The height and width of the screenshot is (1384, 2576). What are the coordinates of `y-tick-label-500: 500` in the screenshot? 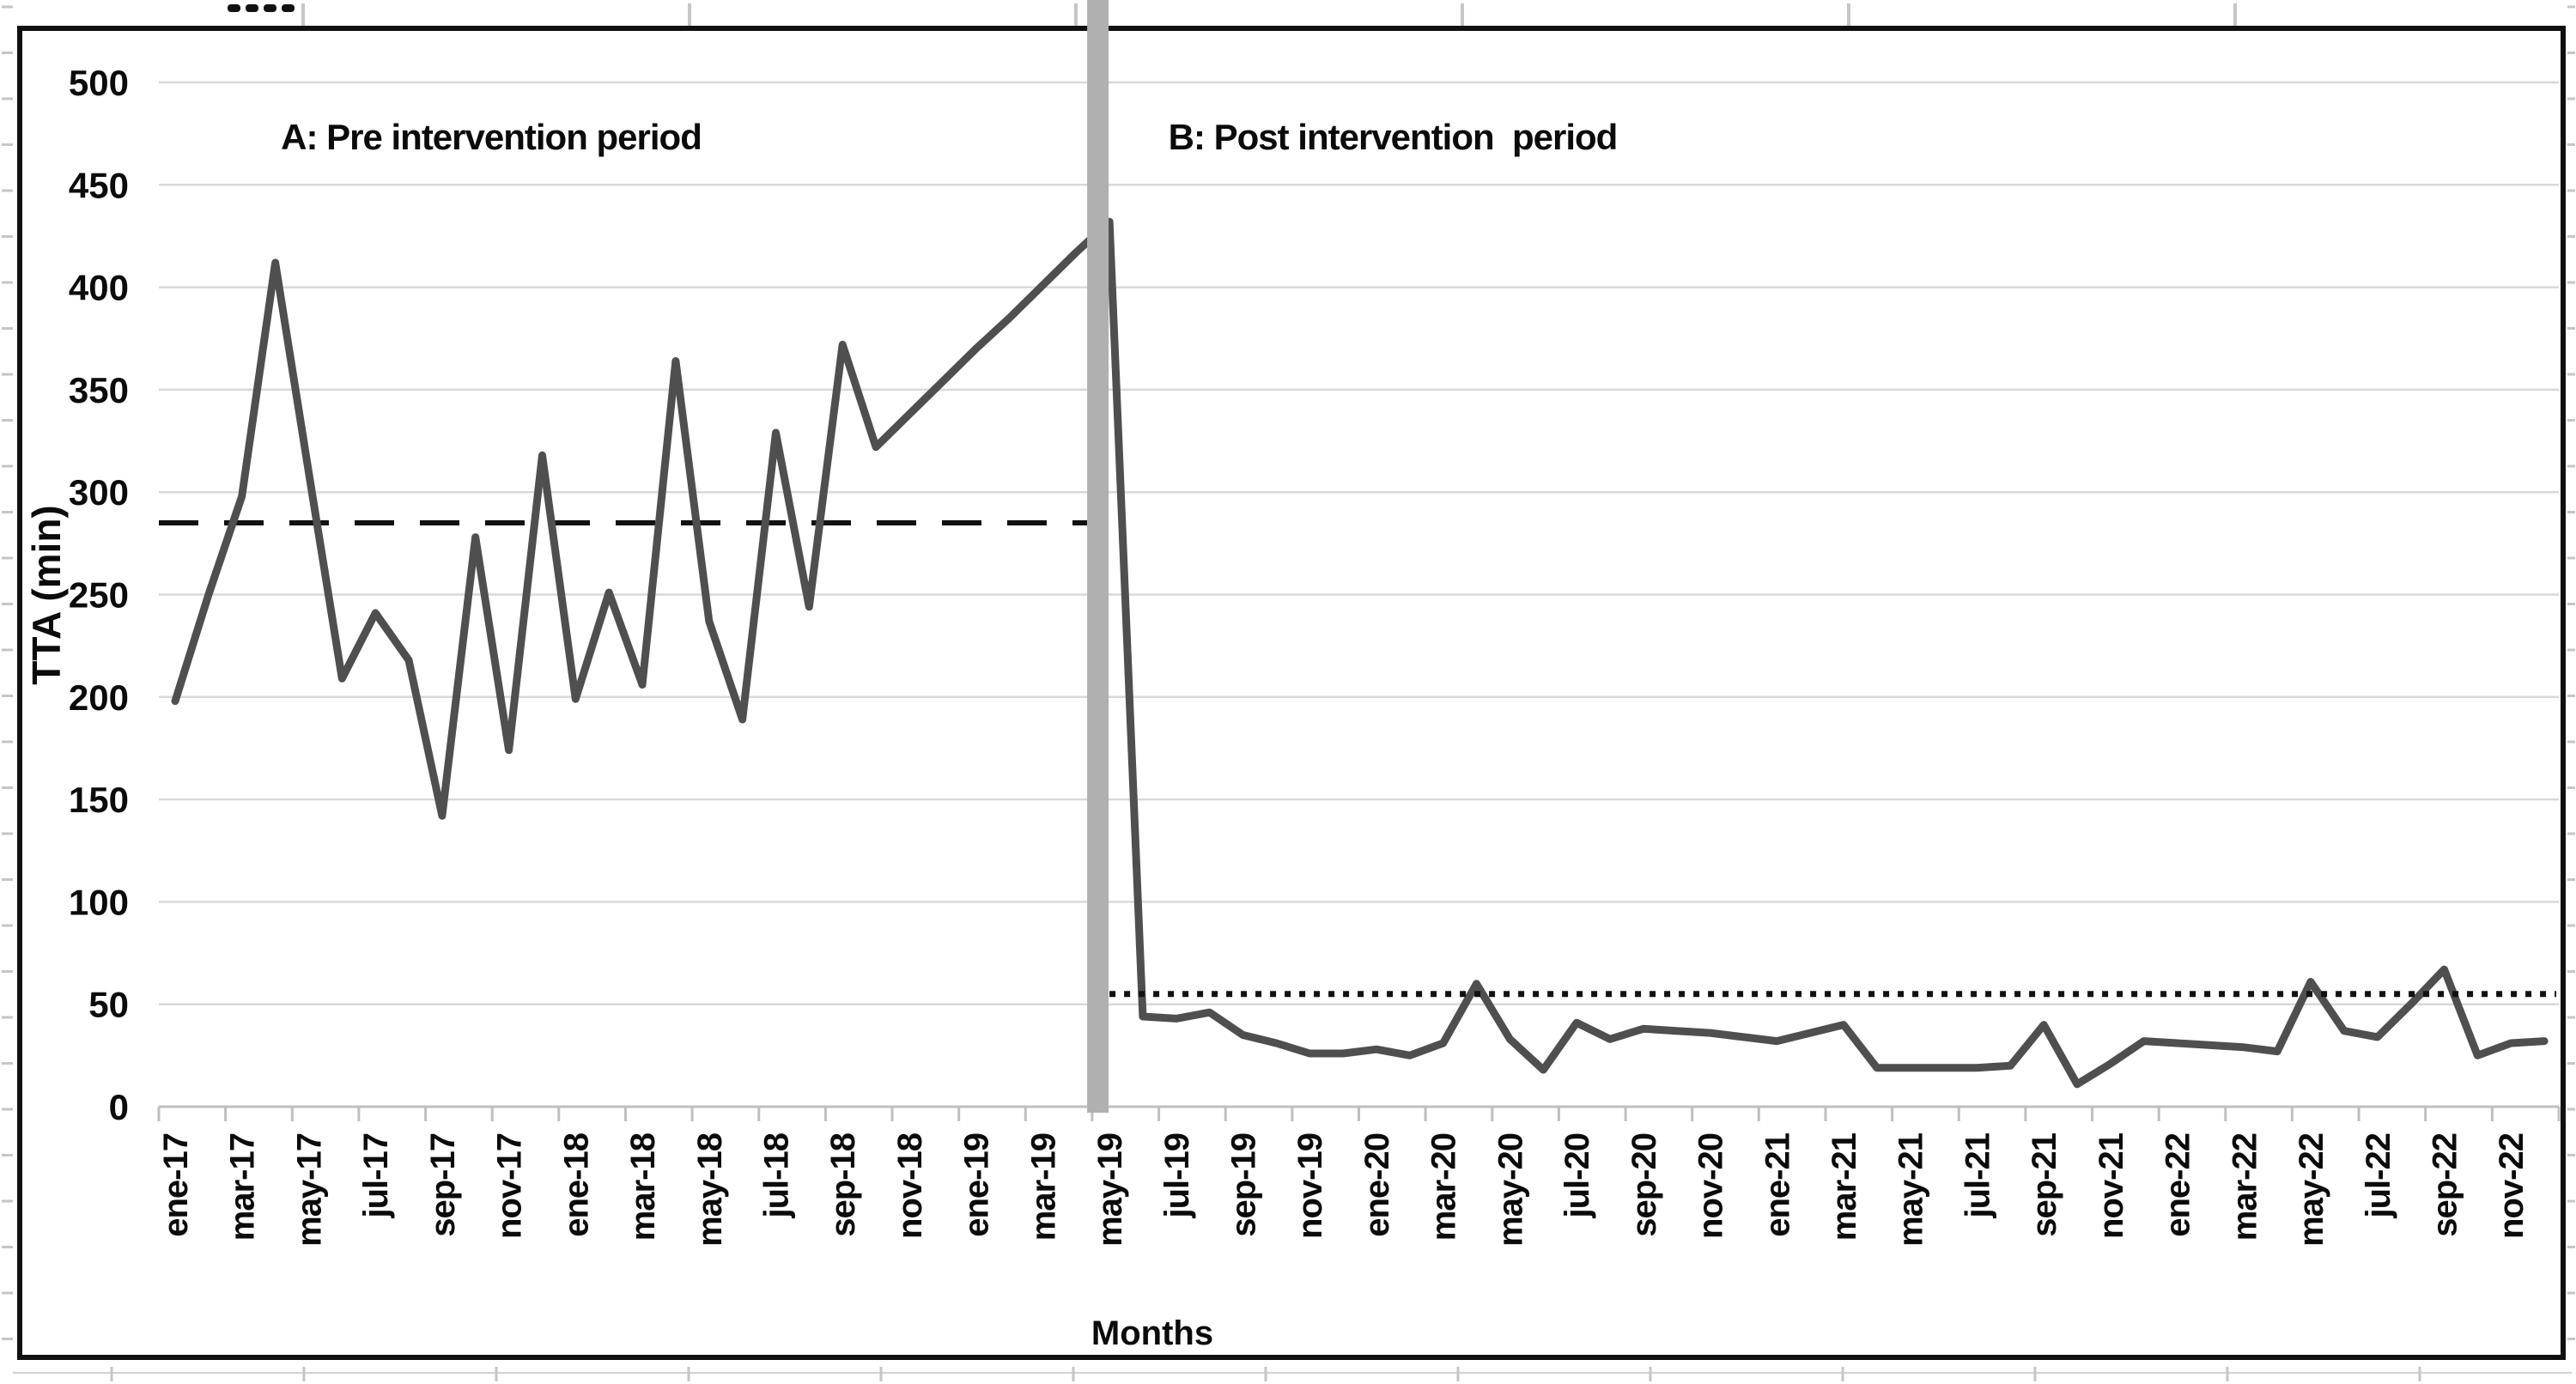 It's located at (99, 83).